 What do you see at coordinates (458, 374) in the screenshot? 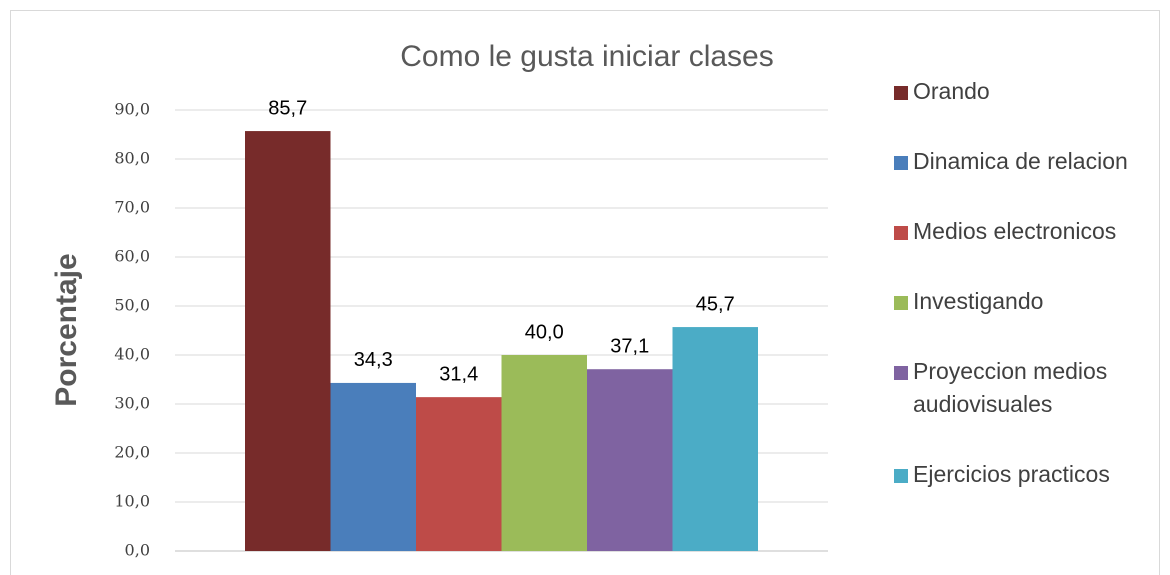
I see `data-label: 31,4` at bounding box center [458, 374].